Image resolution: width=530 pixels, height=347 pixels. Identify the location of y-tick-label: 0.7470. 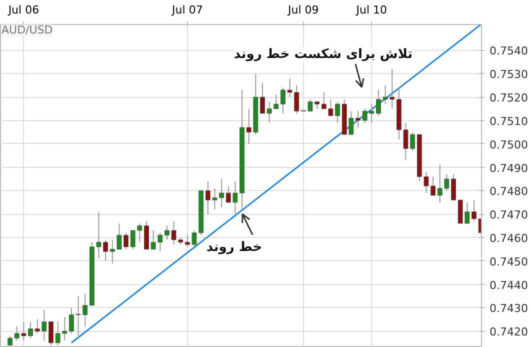
(509, 215).